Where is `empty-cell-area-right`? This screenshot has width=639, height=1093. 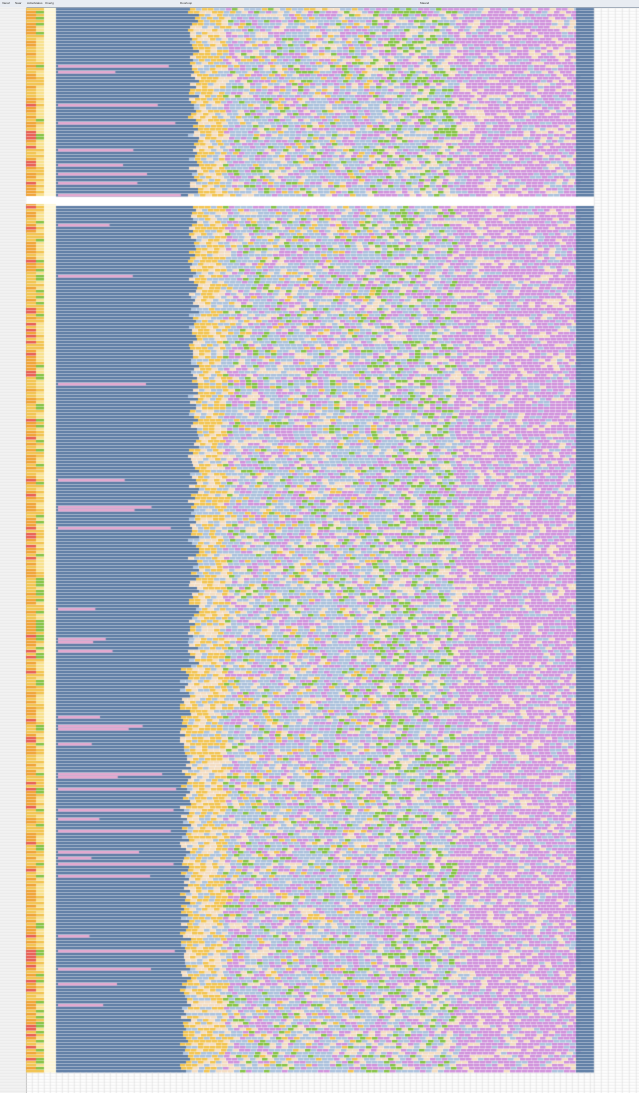
empty-cell-area-right is located at coordinates (616, 550).